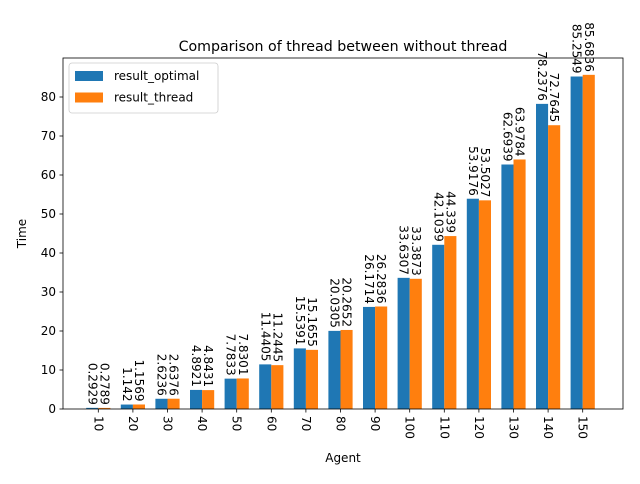  What do you see at coordinates (554, 98) in the screenshot?
I see `bar-value-label: 72.7645` at bounding box center [554, 98].